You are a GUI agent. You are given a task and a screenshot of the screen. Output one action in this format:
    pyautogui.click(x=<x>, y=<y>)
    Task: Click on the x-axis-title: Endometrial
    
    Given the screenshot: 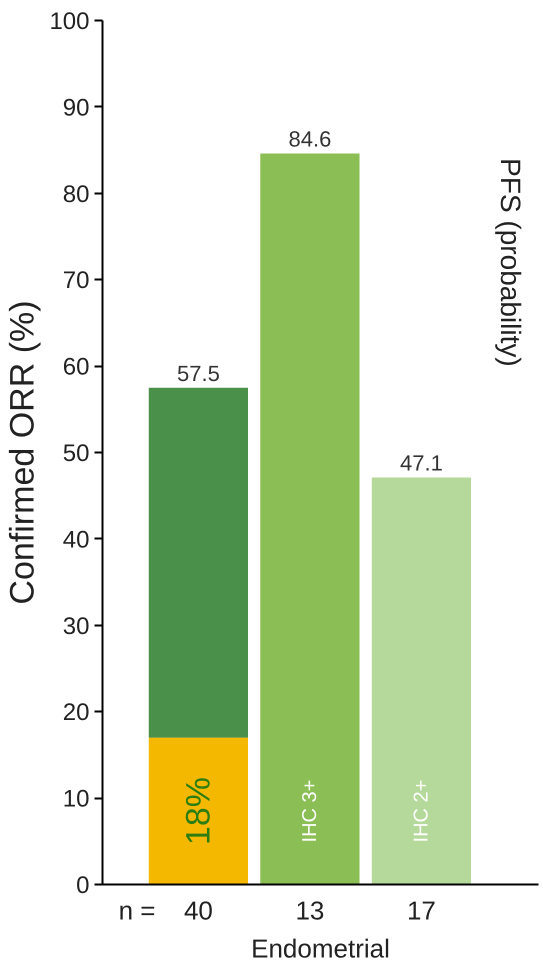 What is the action you would take?
    pyautogui.click(x=320, y=949)
    